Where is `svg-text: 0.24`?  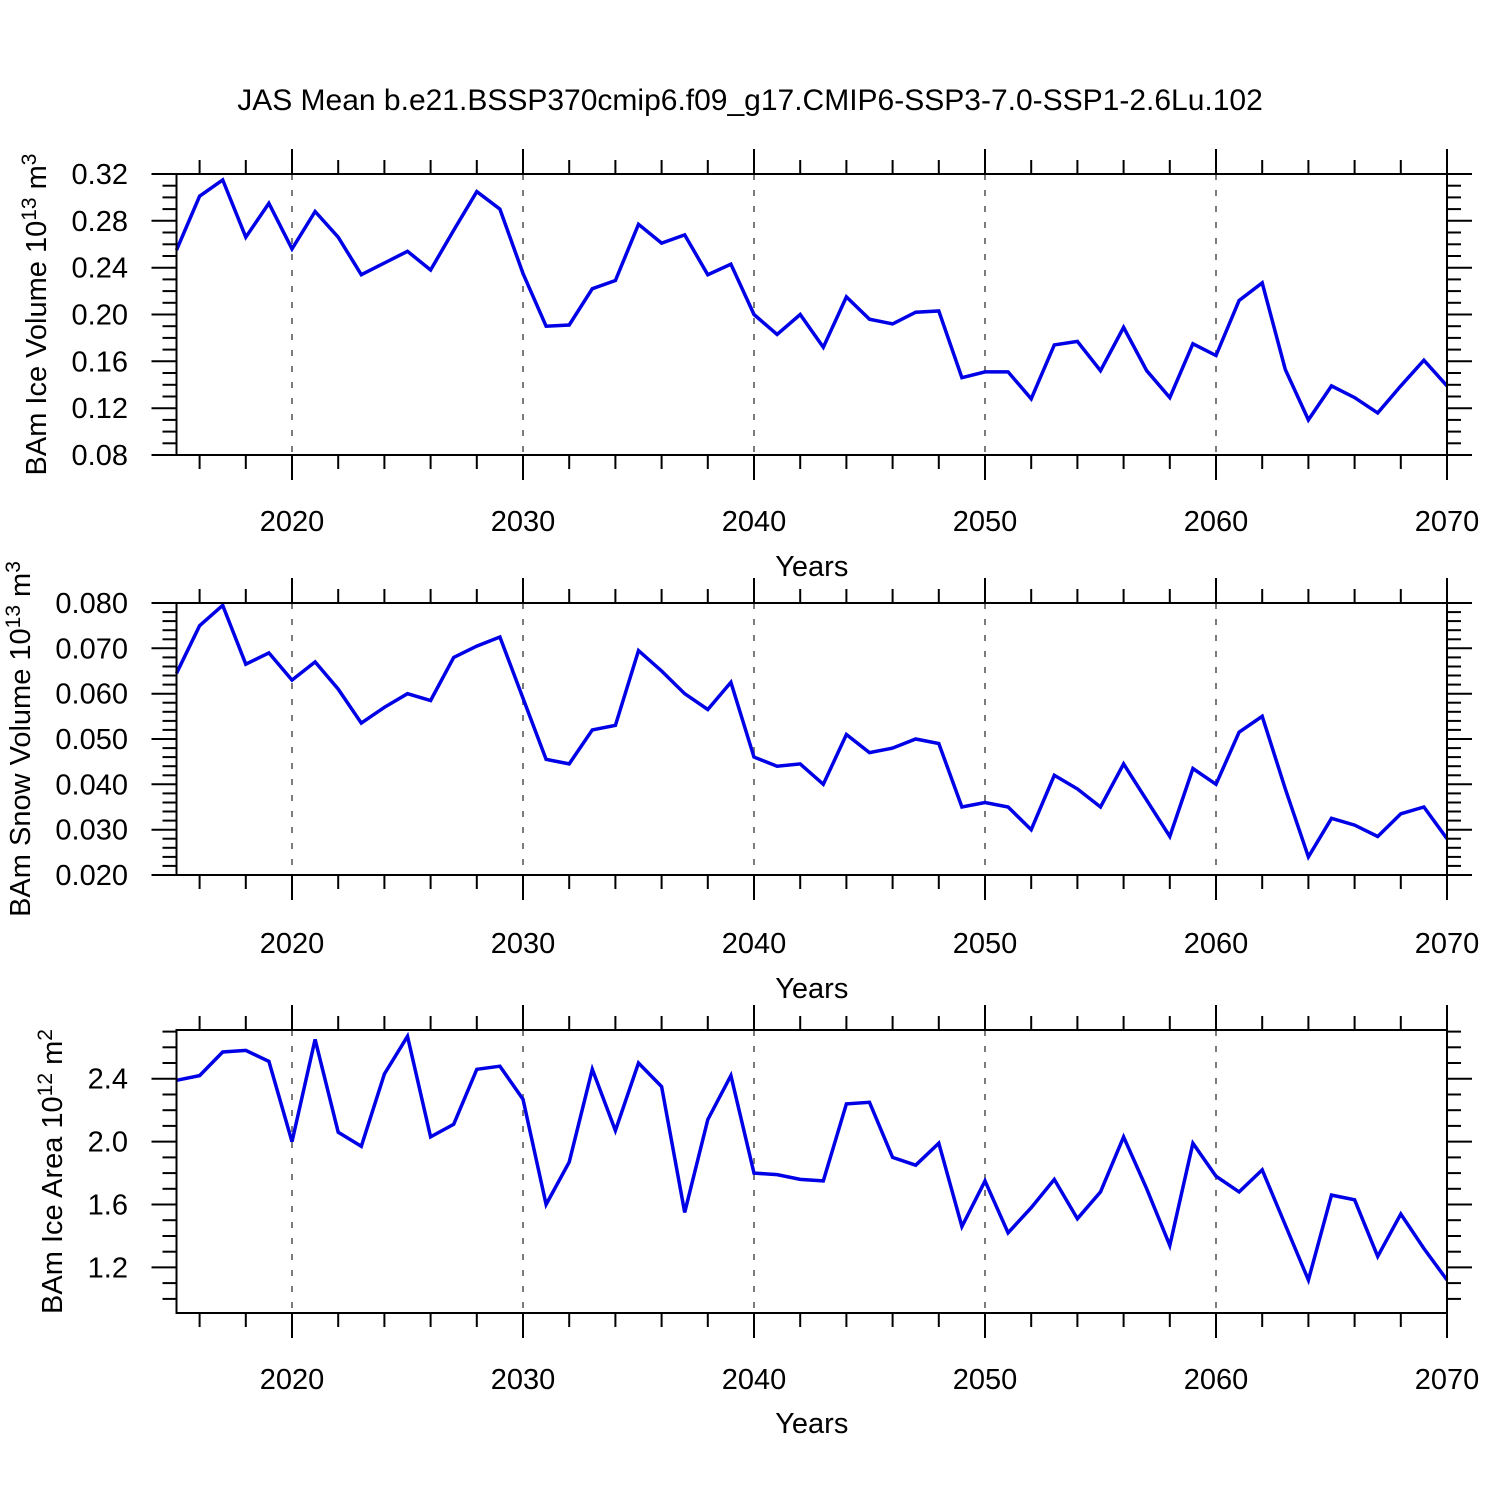 svg-text: 0.24 is located at coordinates (100, 269).